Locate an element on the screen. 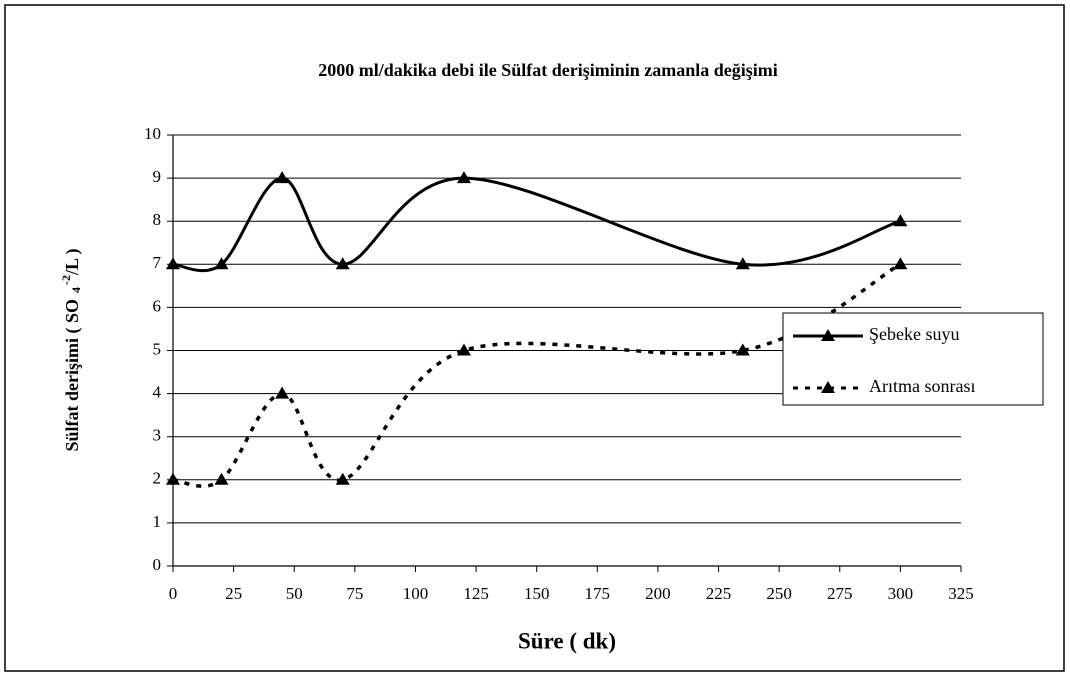 The width and height of the screenshot is (1070, 677). x-tick-label: 300 is located at coordinates (901, 593).